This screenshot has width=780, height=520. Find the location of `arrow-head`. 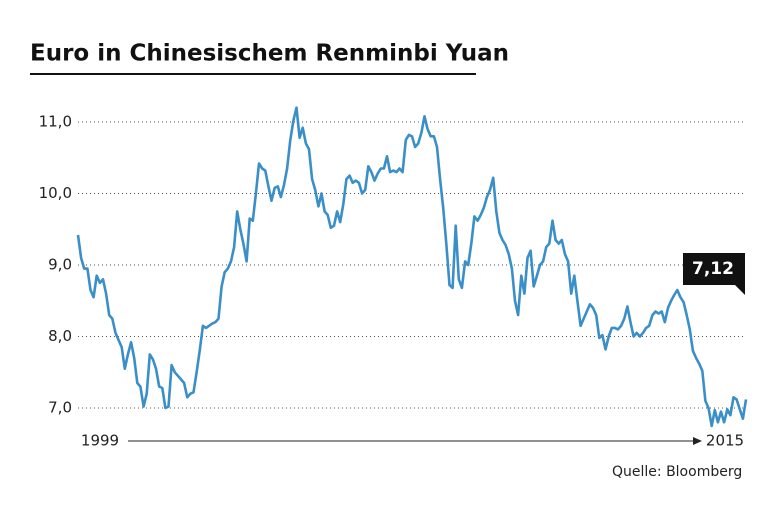

arrow-head is located at coordinates (697, 441).